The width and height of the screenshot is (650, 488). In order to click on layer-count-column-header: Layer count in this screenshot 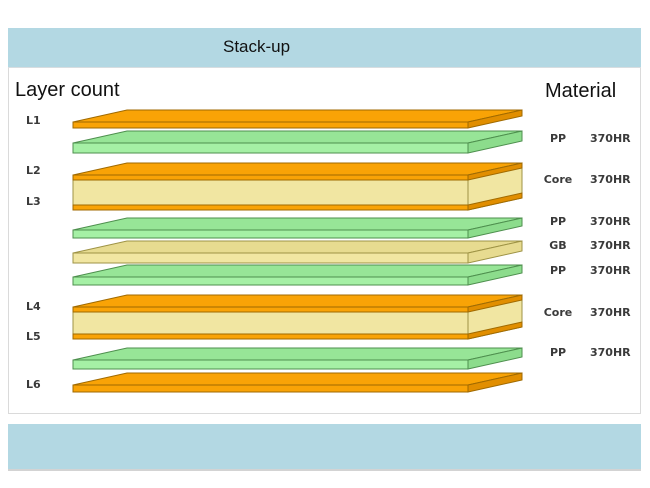, I will do `click(67, 90)`.